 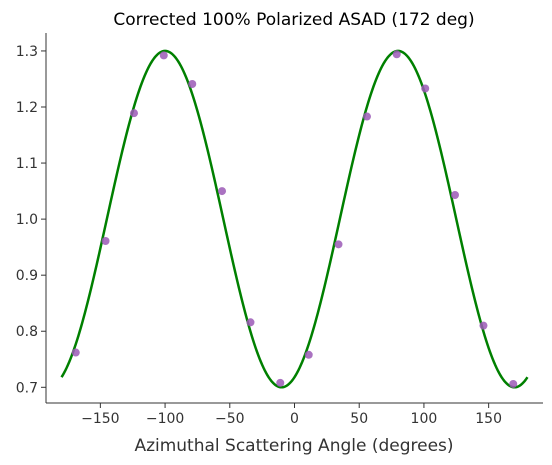 I want to click on chart-title: Corrected 100% Polarized ASAD (172 deg), so click(x=293, y=20).